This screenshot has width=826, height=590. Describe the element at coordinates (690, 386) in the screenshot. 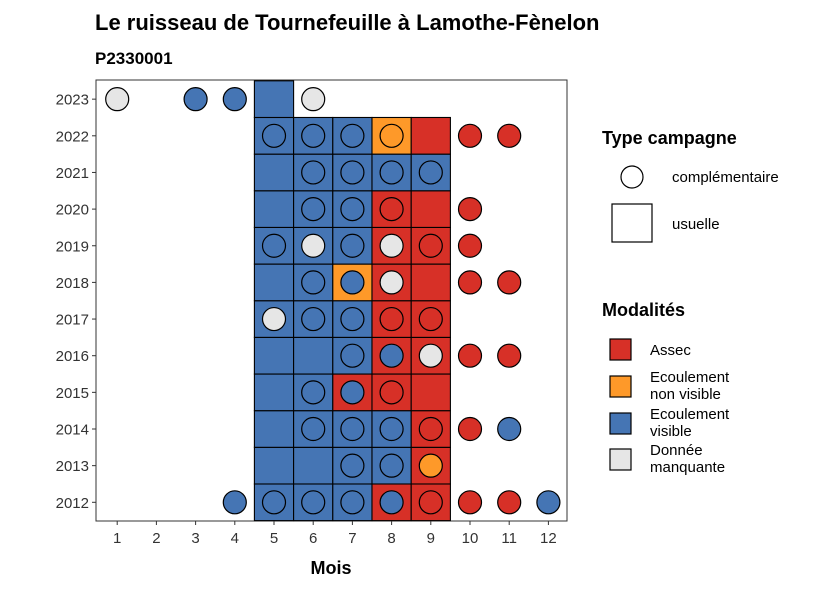

I see `legend-label-ecoulement-non-visible: Ecoulement non visible` at that location.